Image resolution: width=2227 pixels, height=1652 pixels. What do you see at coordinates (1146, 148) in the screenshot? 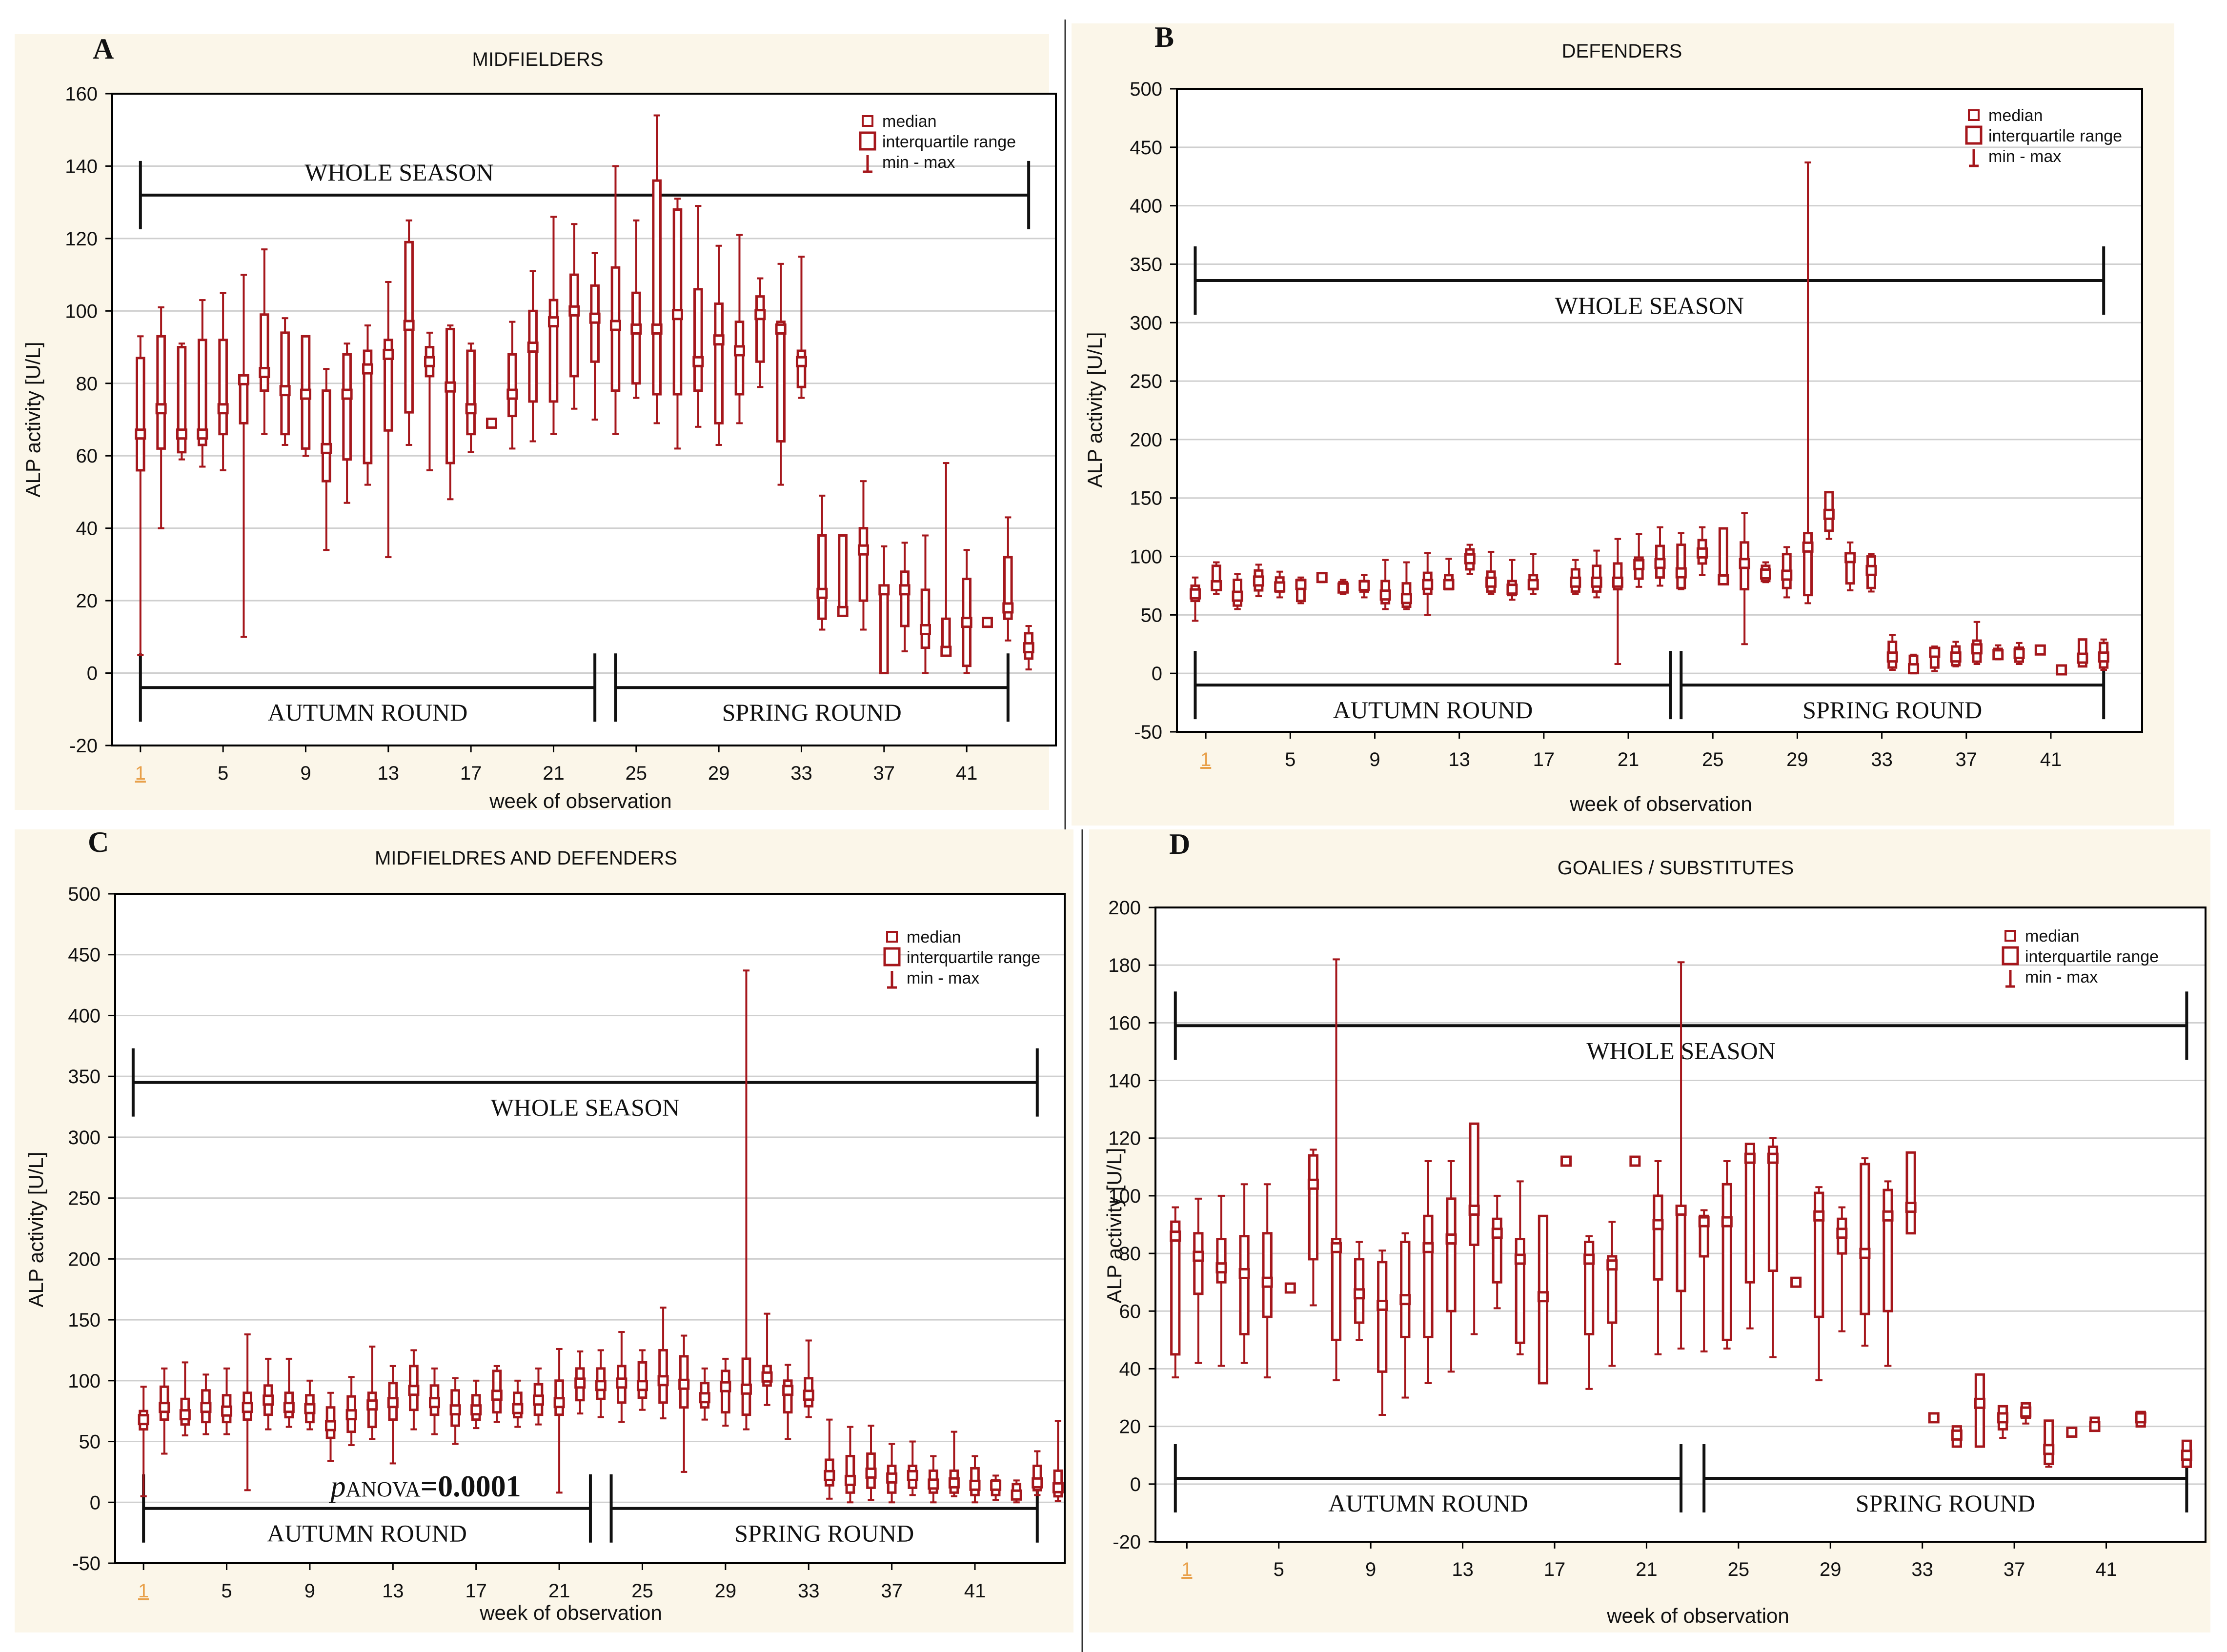
I see `y-tick-label: 450` at bounding box center [1146, 148].